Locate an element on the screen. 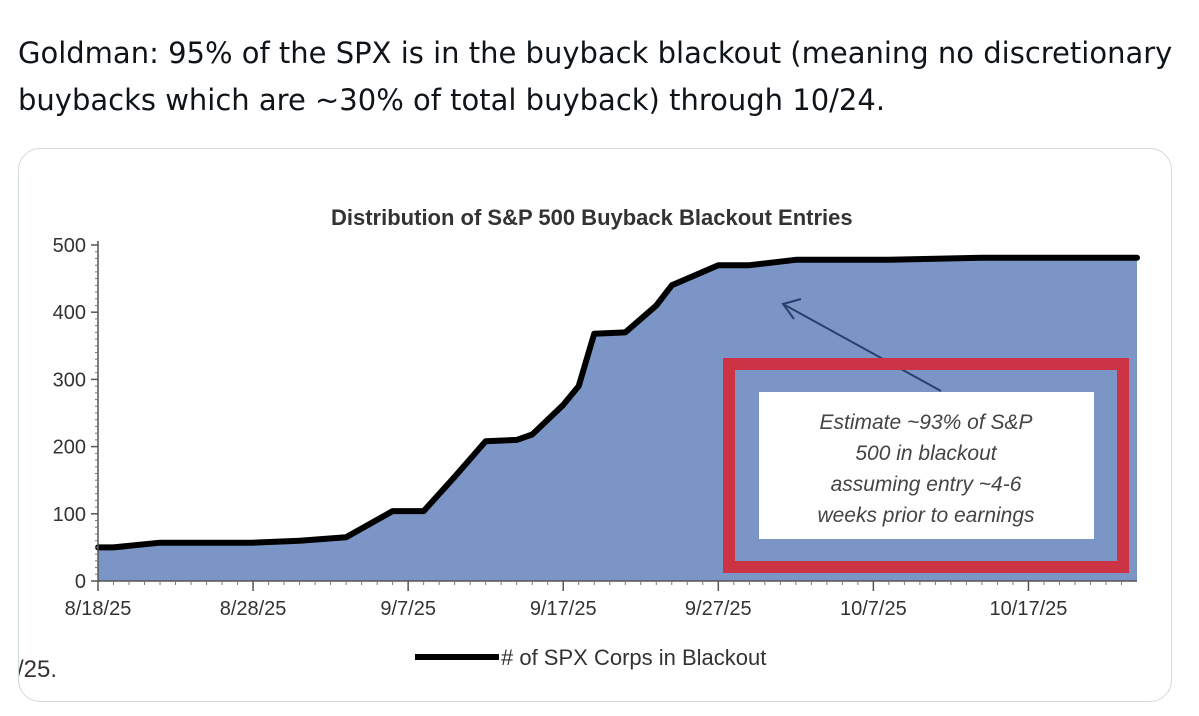 The height and width of the screenshot is (716, 1199). y-tick-label: 200 is located at coordinates (69, 448).